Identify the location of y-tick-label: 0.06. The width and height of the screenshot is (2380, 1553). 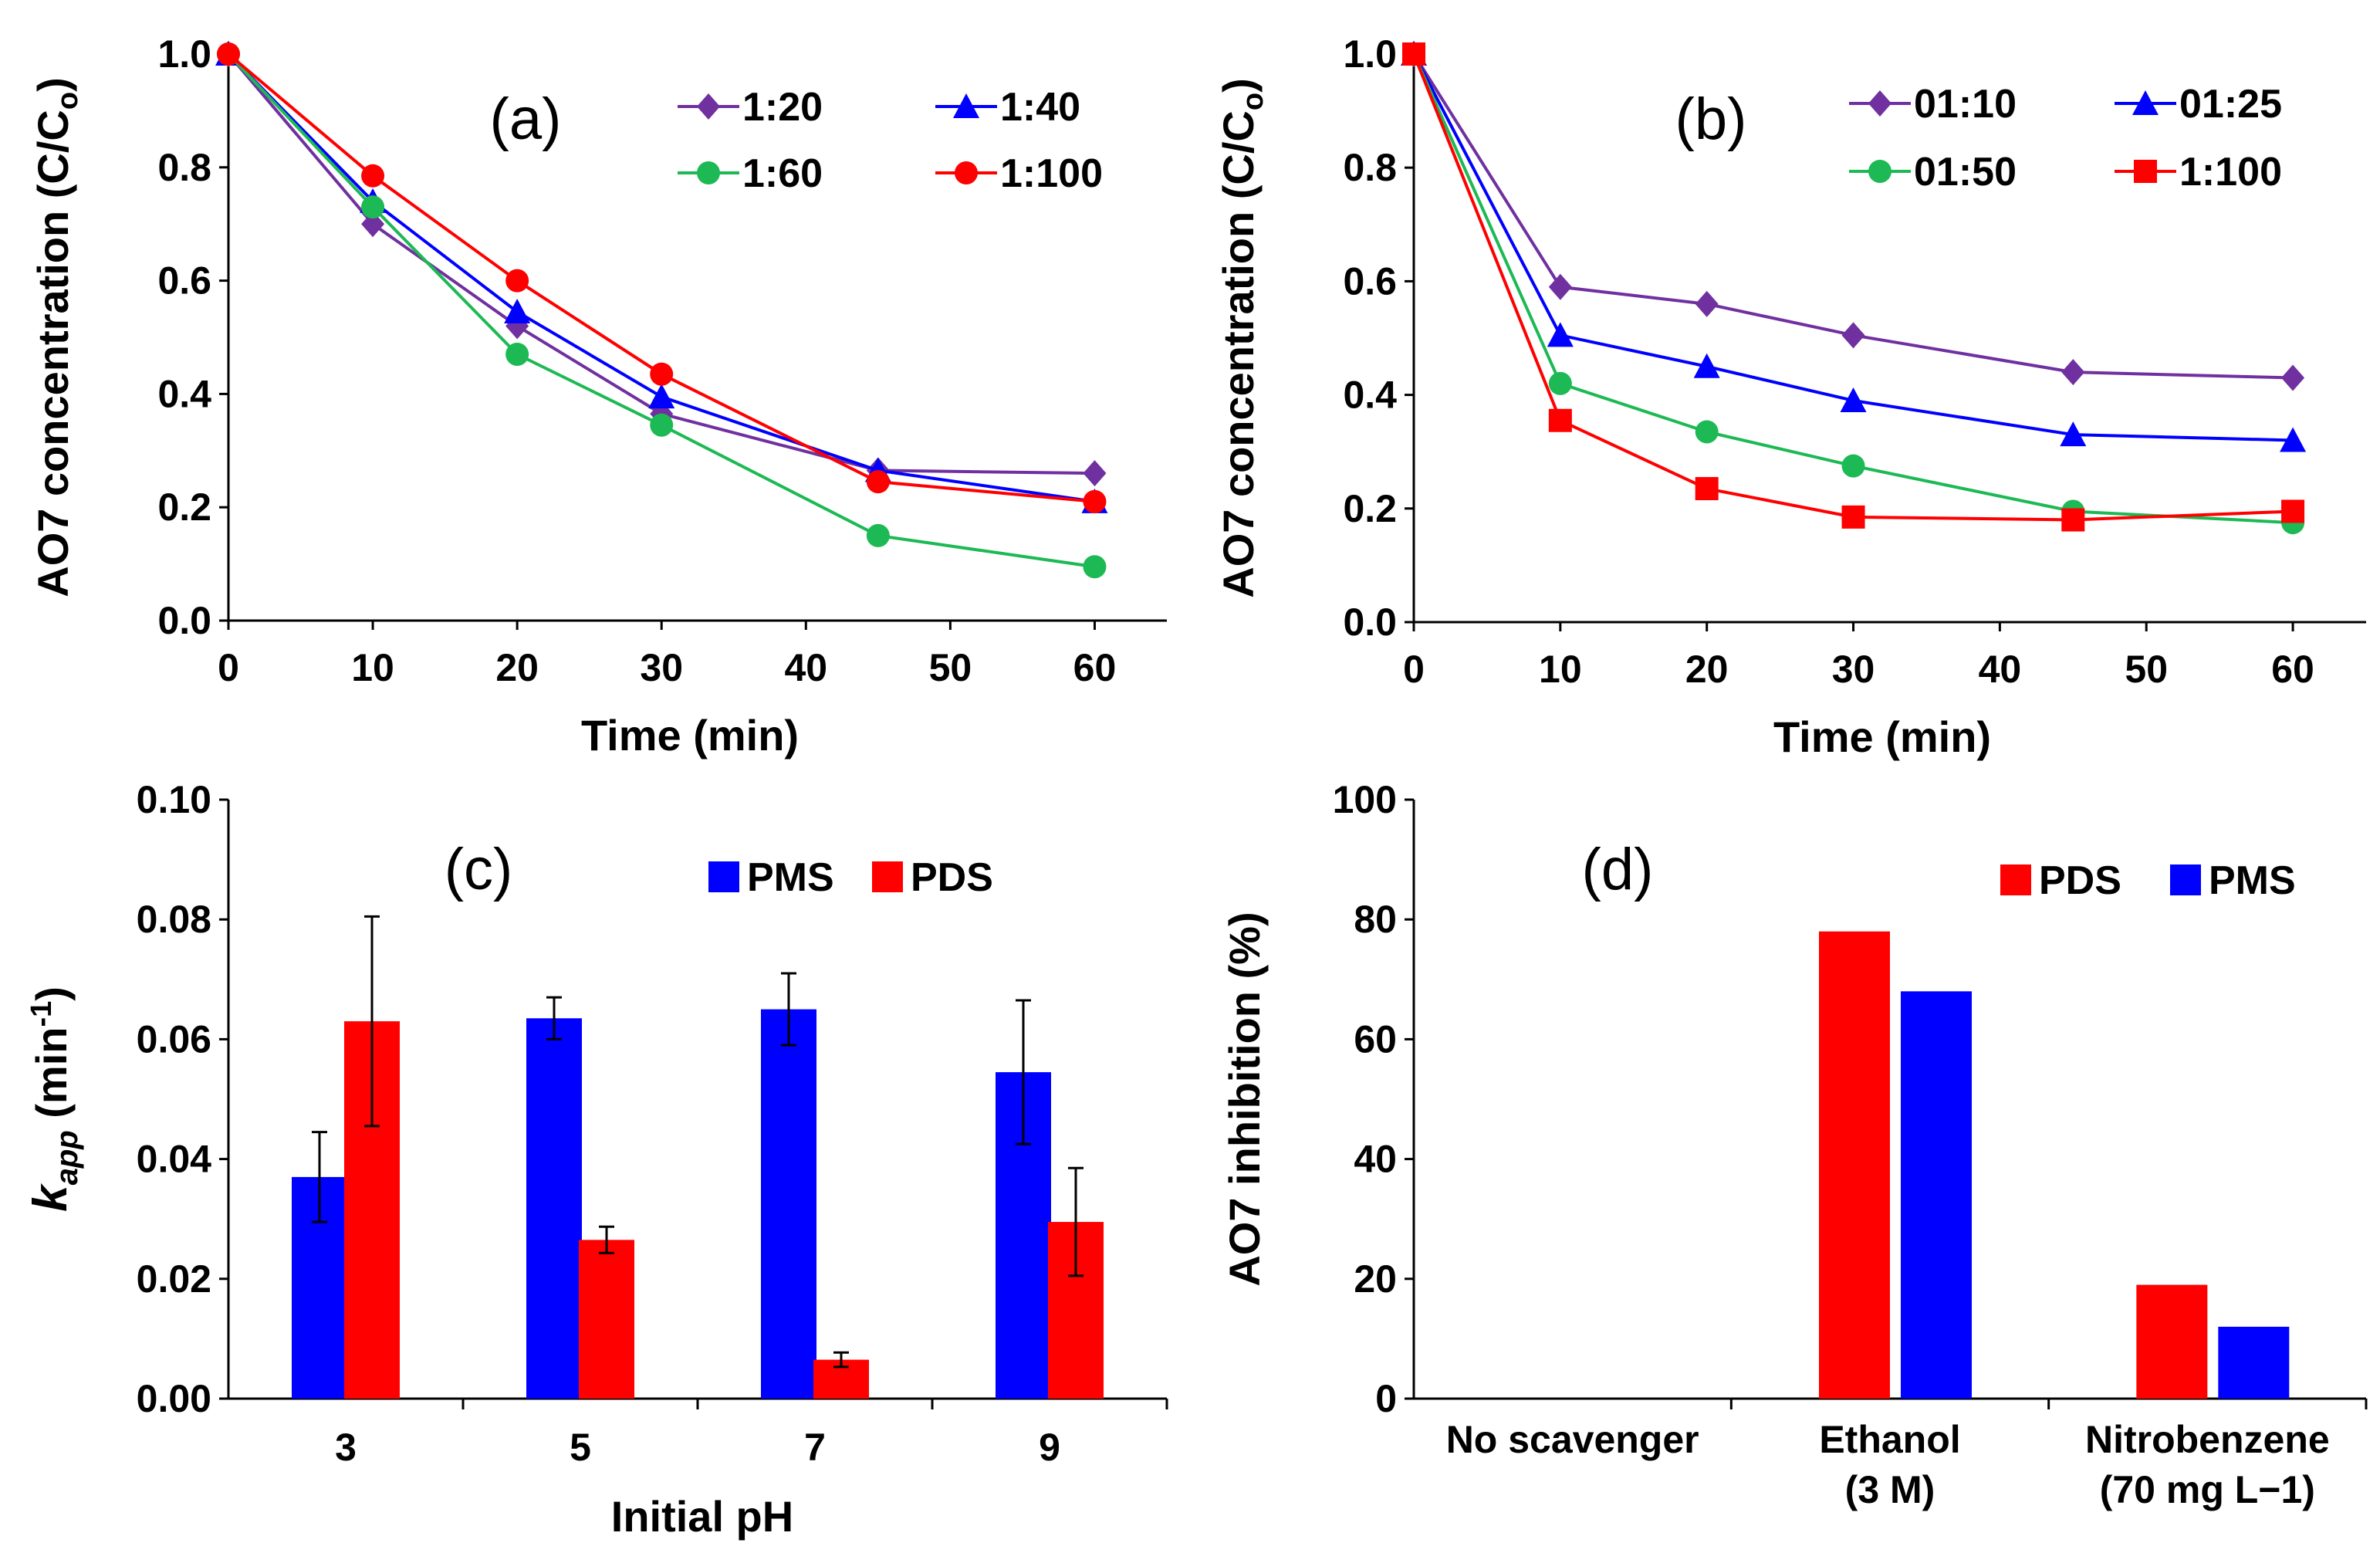
(174, 1039).